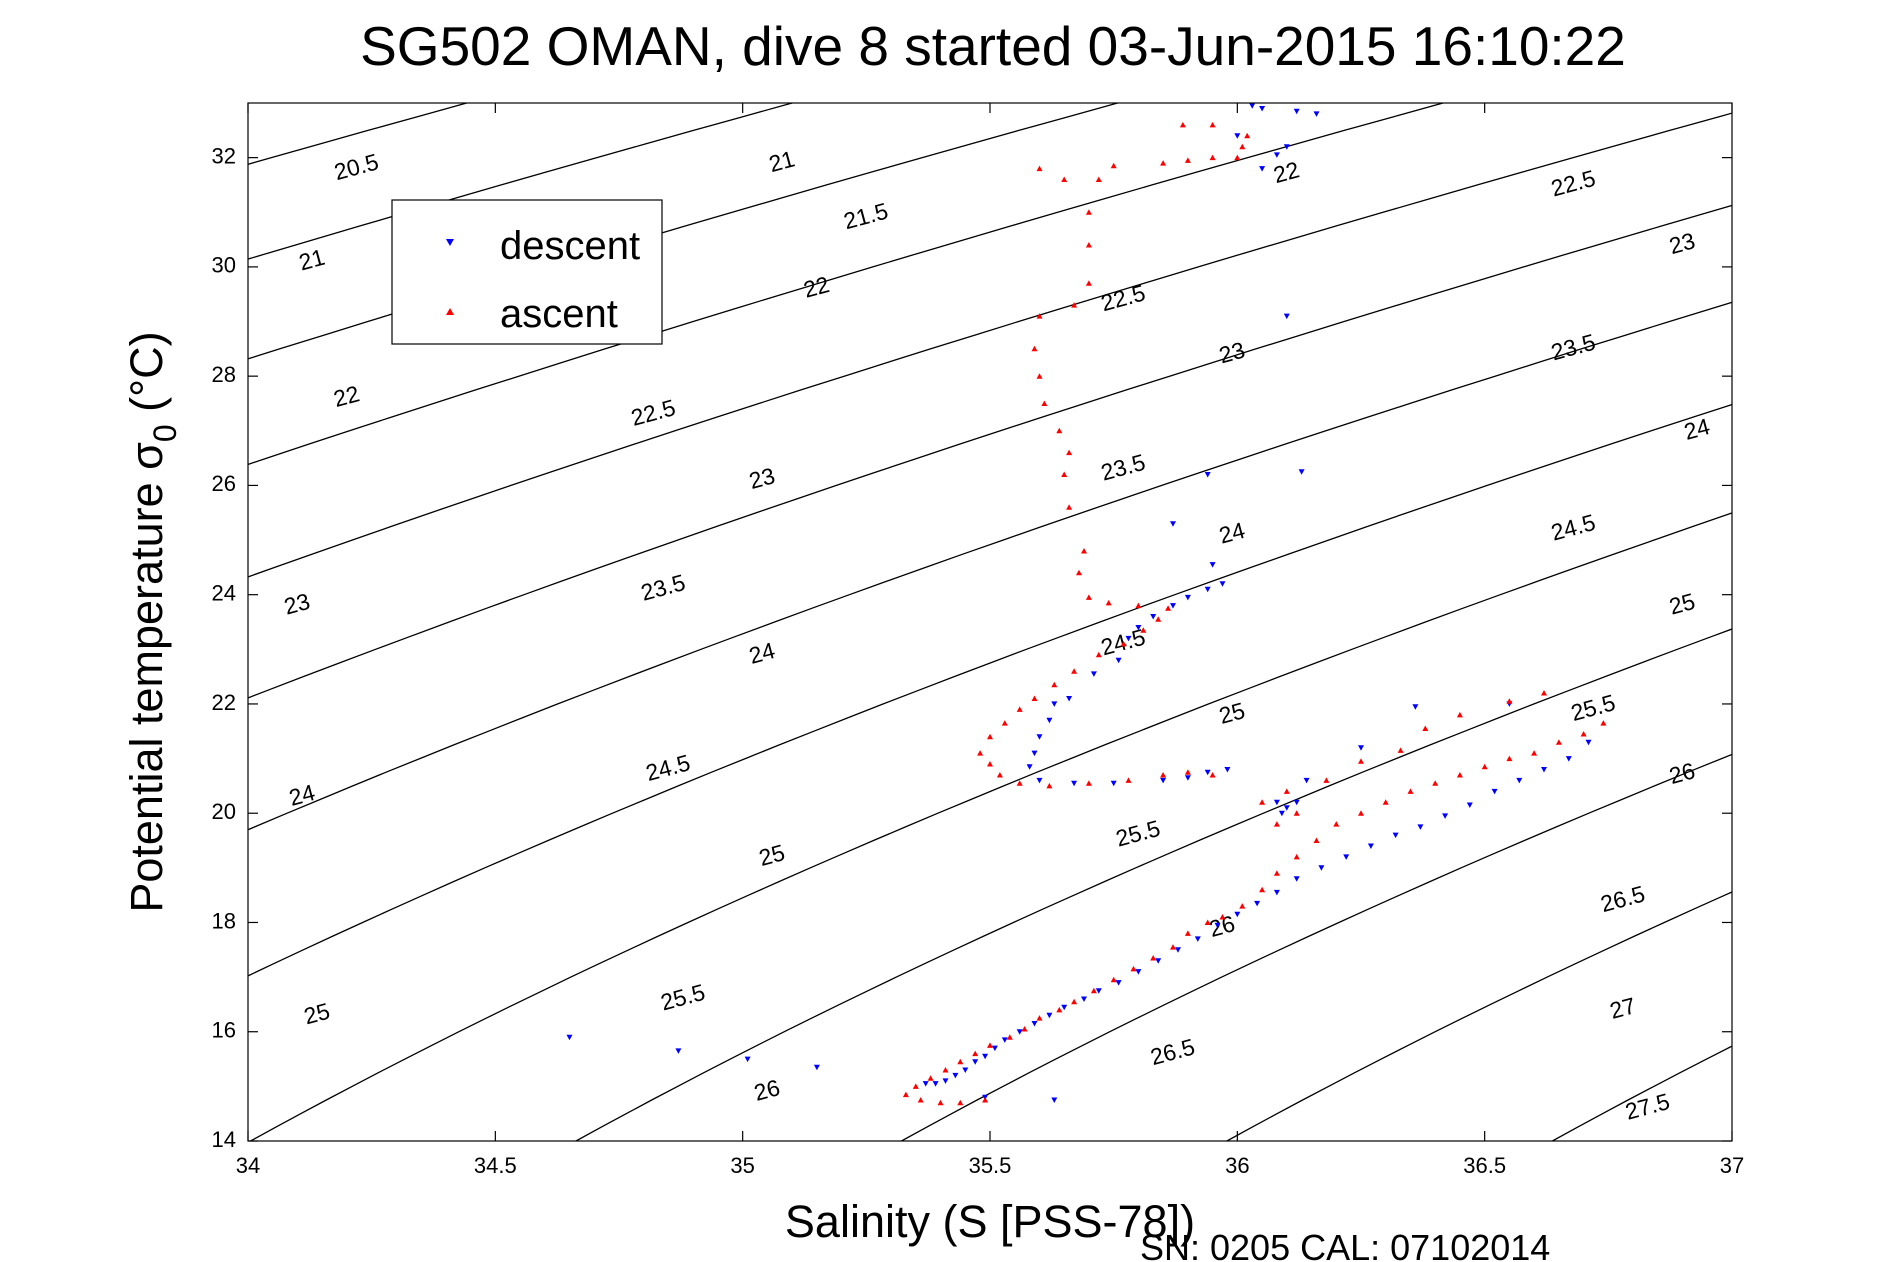 This screenshot has width=1891, height=1262. I want to click on y-tick-label: 20, so click(224, 811).